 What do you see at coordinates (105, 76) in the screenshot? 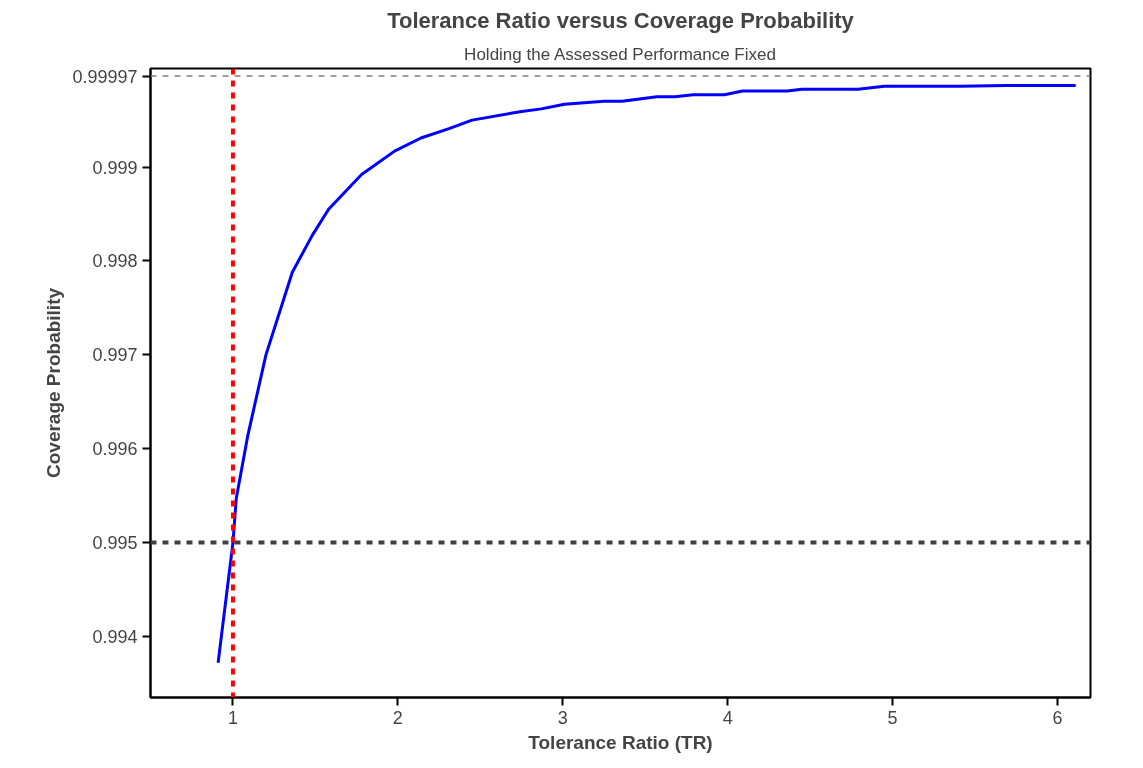
I see `y-tick-label: 0.99997` at bounding box center [105, 76].